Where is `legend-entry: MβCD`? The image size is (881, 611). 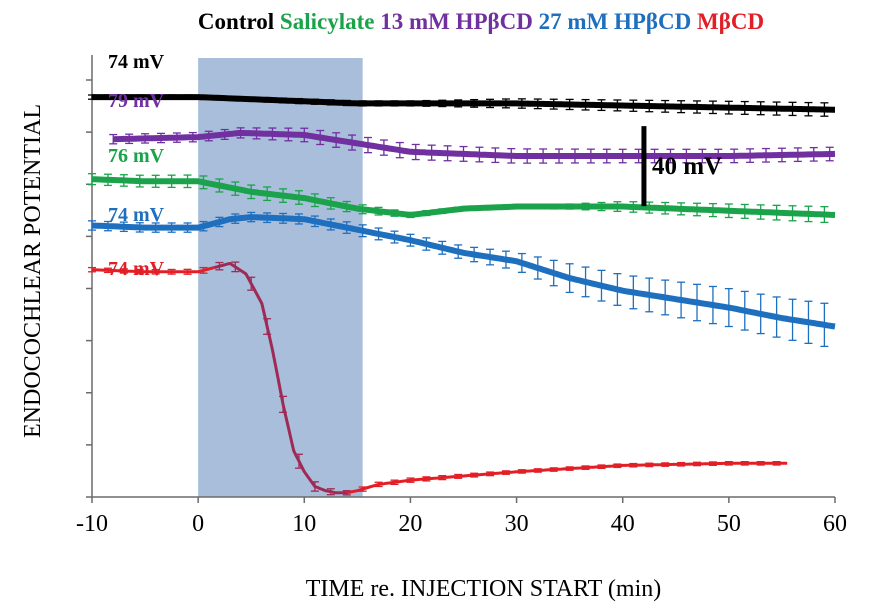
legend-entry: MβCD is located at coordinates (727, 21).